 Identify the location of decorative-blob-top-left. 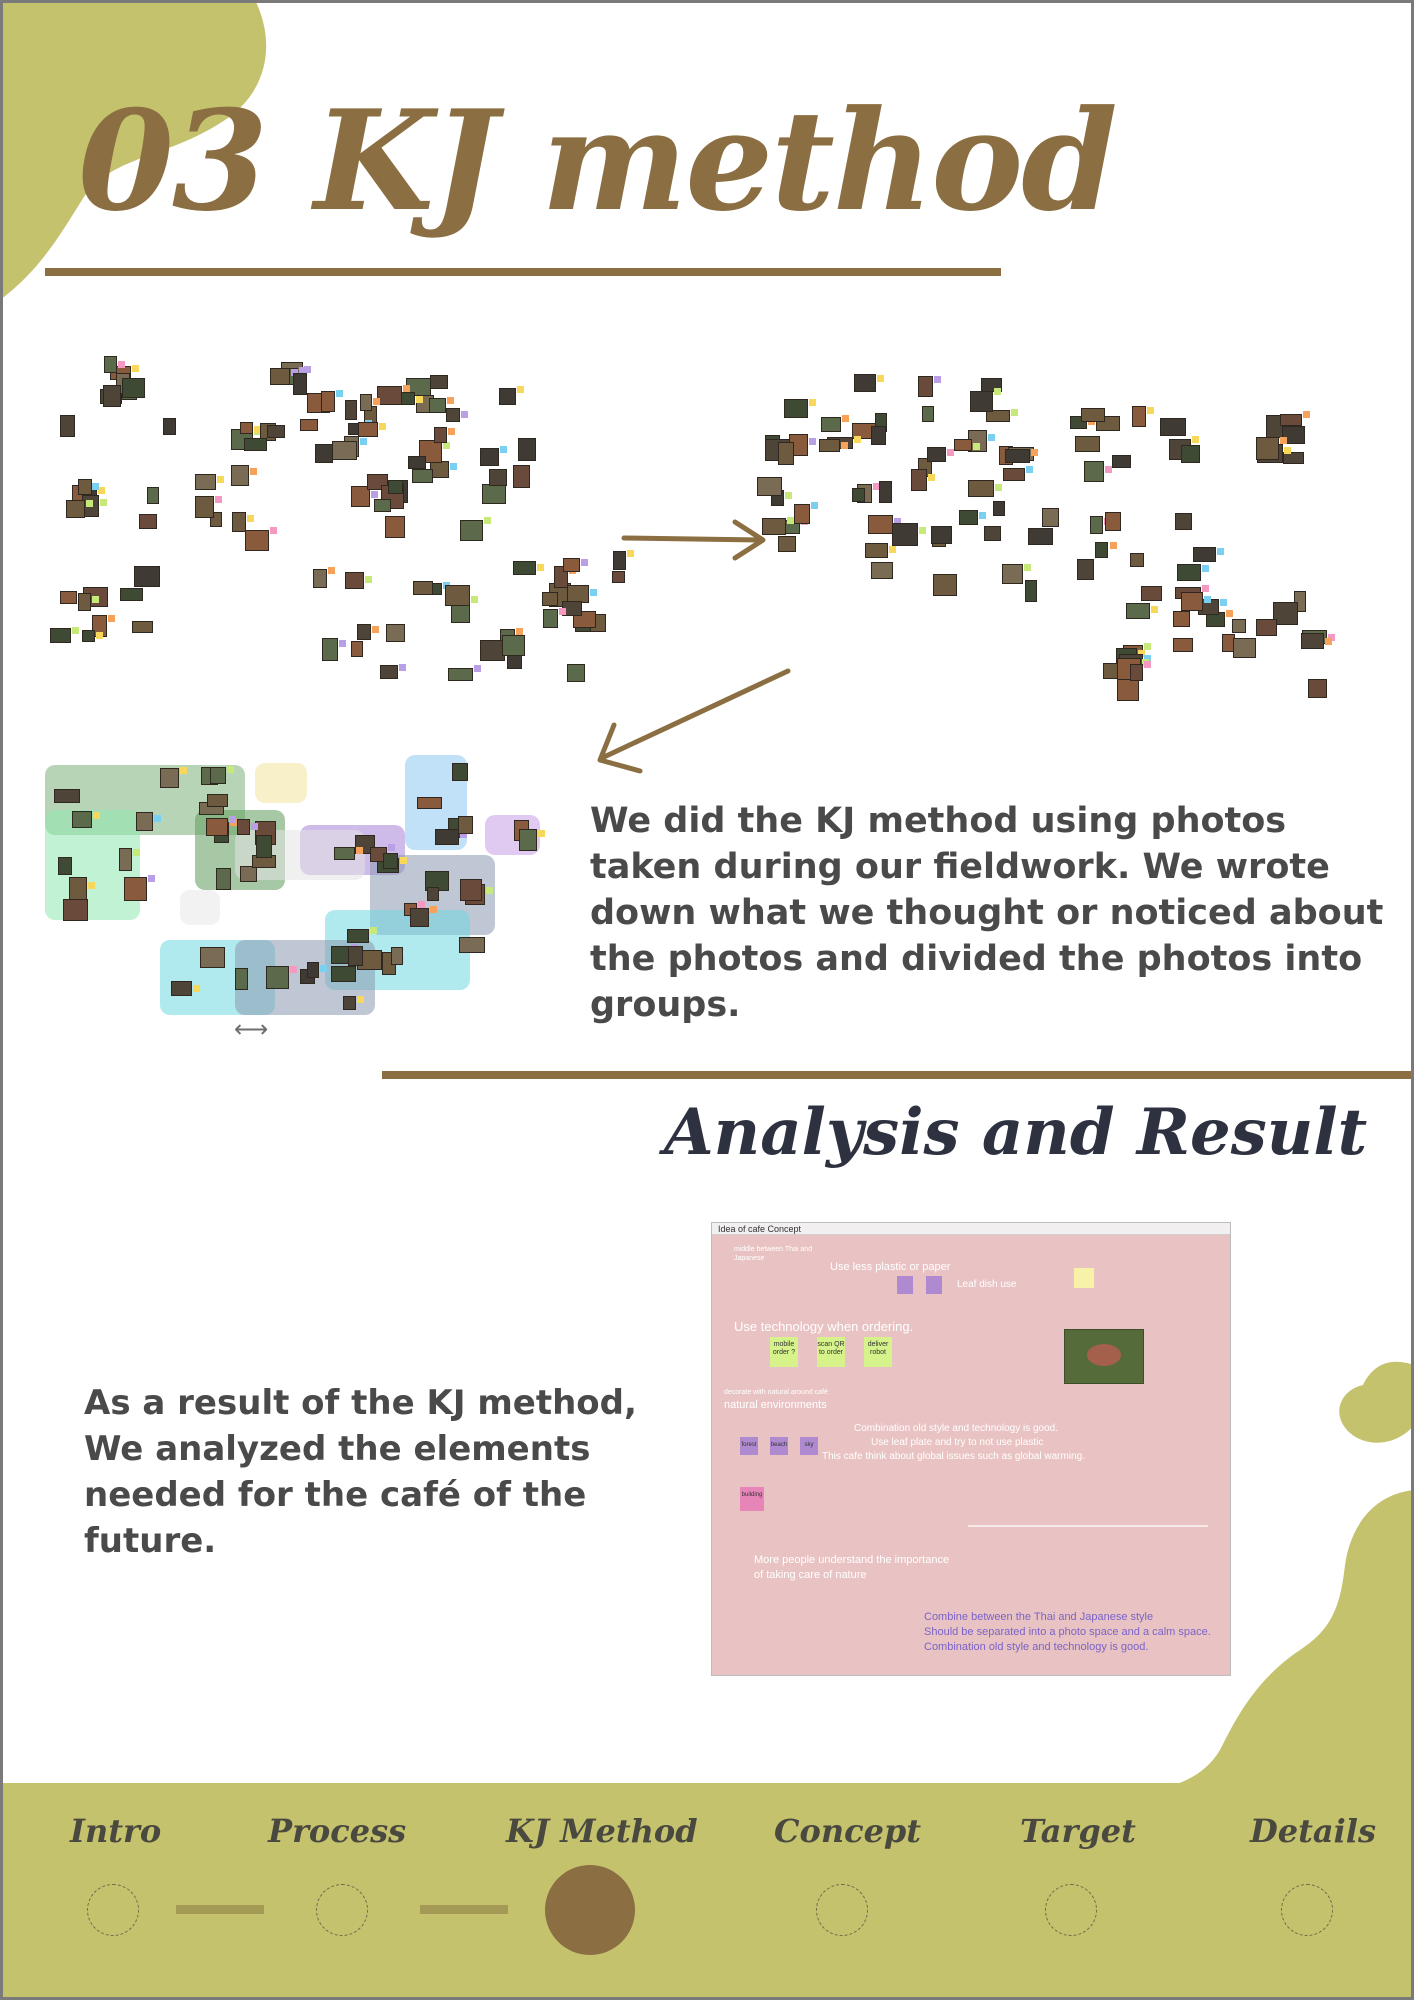
(133, 150).